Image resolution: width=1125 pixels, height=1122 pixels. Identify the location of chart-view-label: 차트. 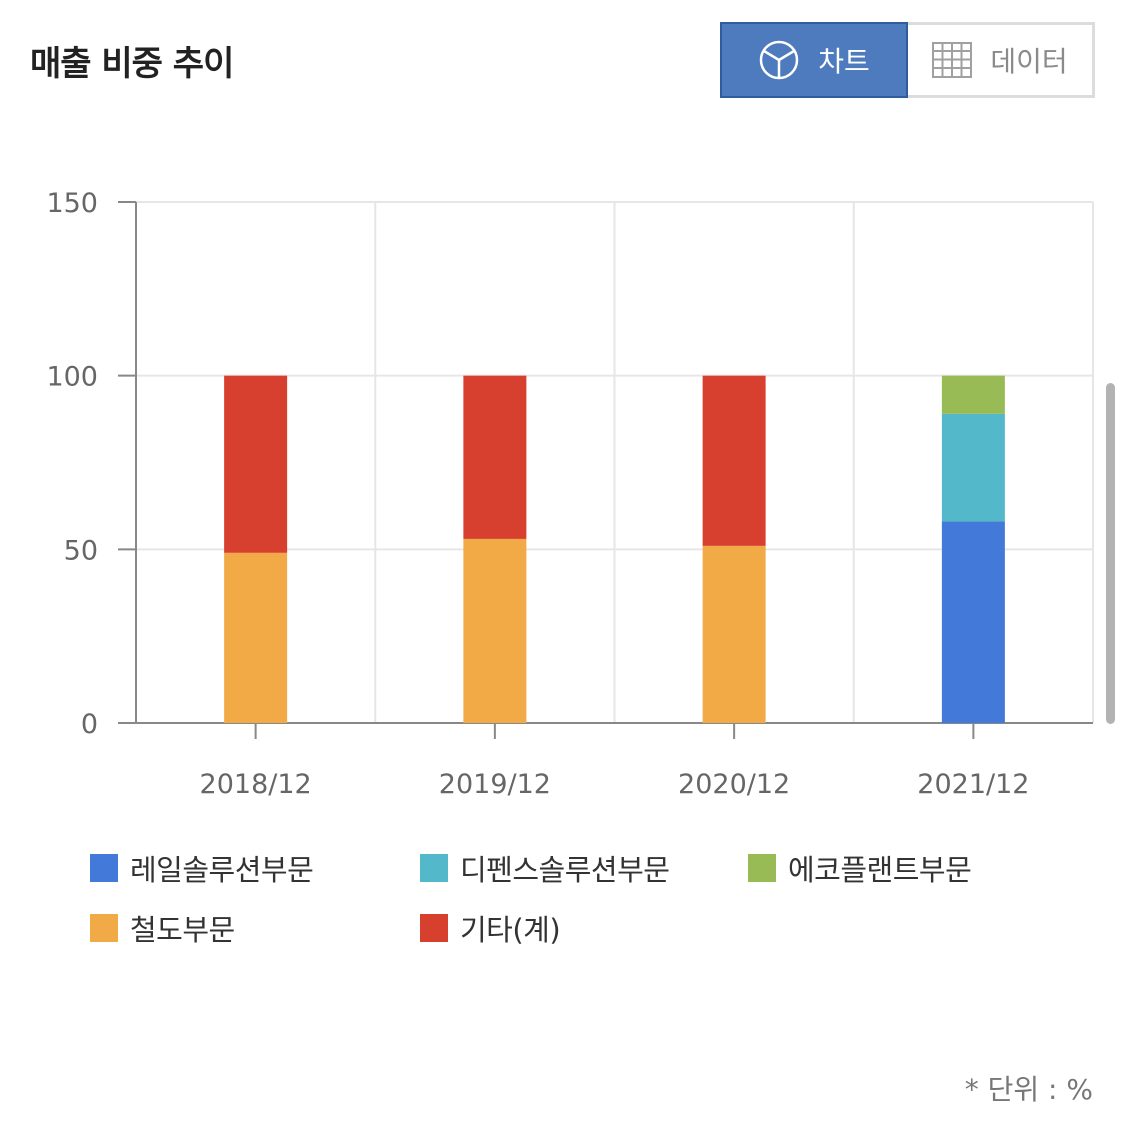
(844, 61).